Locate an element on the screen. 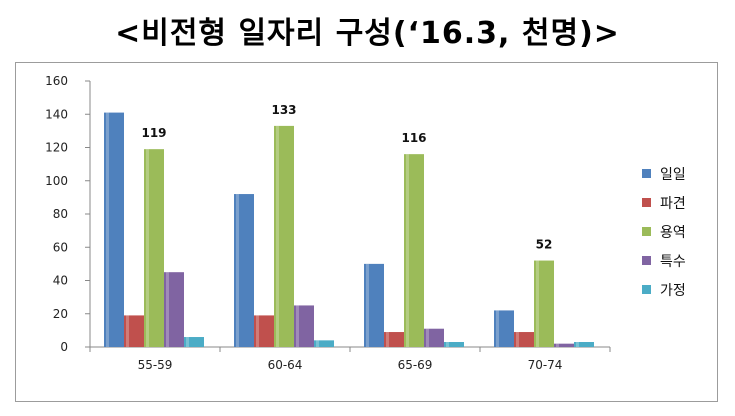 This screenshot has width=735, height=416. bar-가정-65-69 is located at coordinates (454, 344).